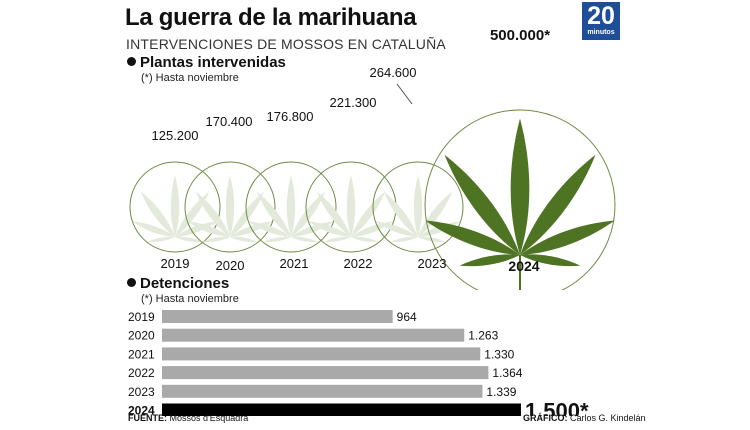 The width and height of the screenshot is (750, 430). What do you see at coordinates (341, 409) in the screenshot?
I see `arrest-bar-2024` at bounding box center [341, 409].